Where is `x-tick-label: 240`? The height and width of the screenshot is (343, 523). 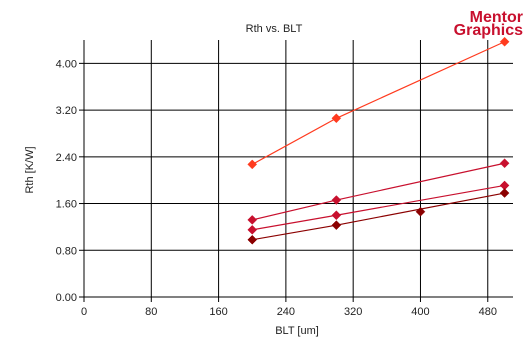
x-tick-label: 240 is located at coordinates (286, 312).